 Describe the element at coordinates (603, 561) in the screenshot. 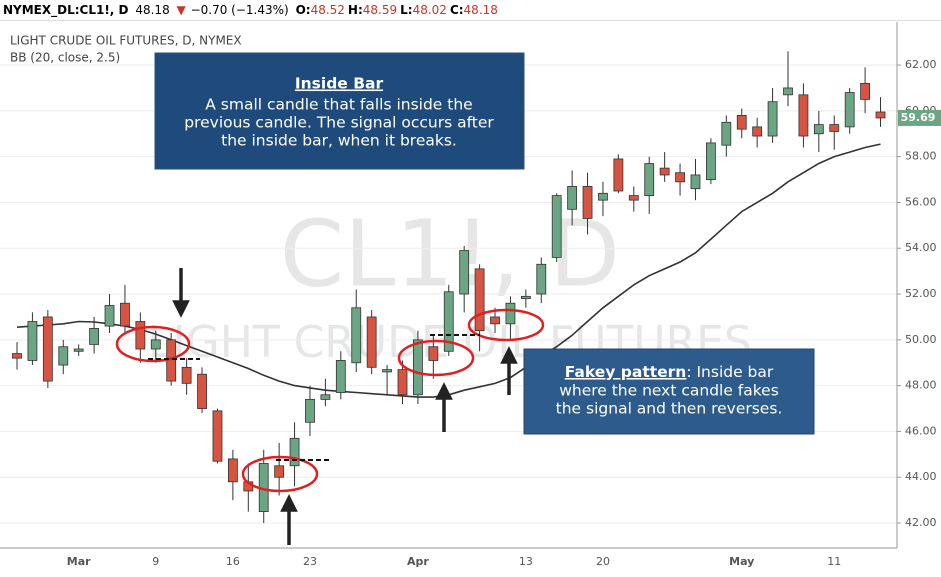

I see `x-tick-label: 20` at that location.